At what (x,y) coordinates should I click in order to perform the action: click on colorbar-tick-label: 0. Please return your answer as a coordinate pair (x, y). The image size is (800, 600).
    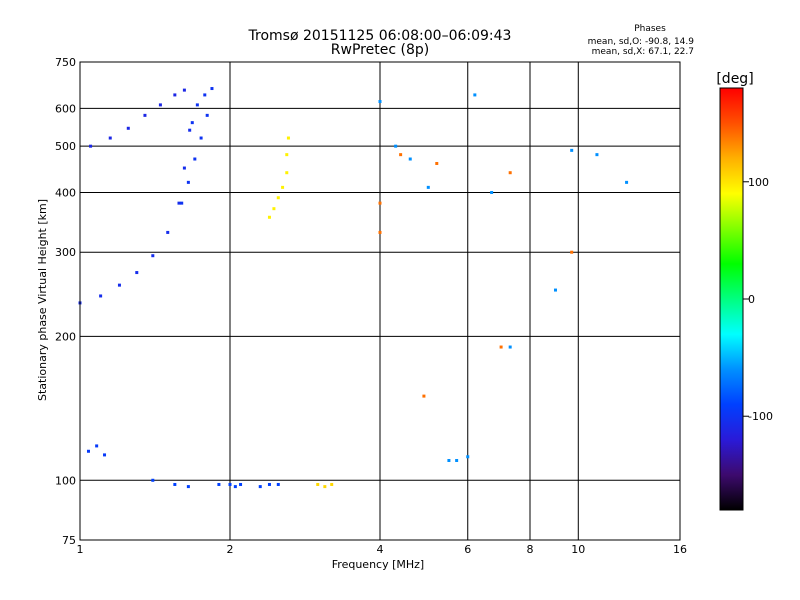
    Looking at the image, I should click on (751, 299).